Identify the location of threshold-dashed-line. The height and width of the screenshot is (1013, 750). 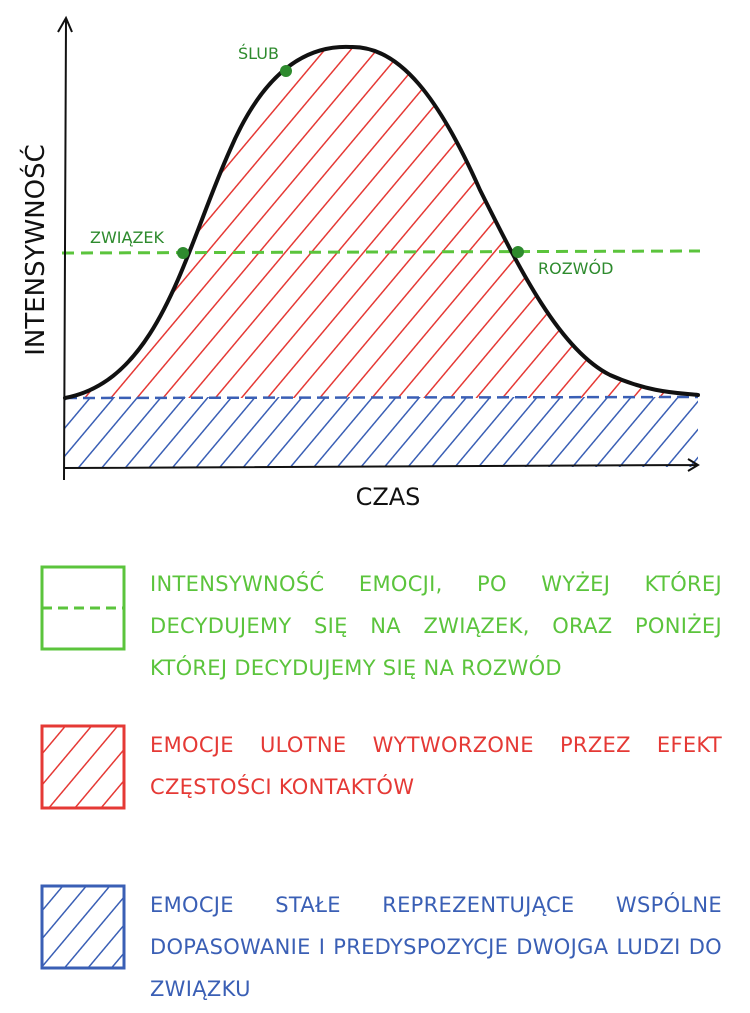
(381, 252).